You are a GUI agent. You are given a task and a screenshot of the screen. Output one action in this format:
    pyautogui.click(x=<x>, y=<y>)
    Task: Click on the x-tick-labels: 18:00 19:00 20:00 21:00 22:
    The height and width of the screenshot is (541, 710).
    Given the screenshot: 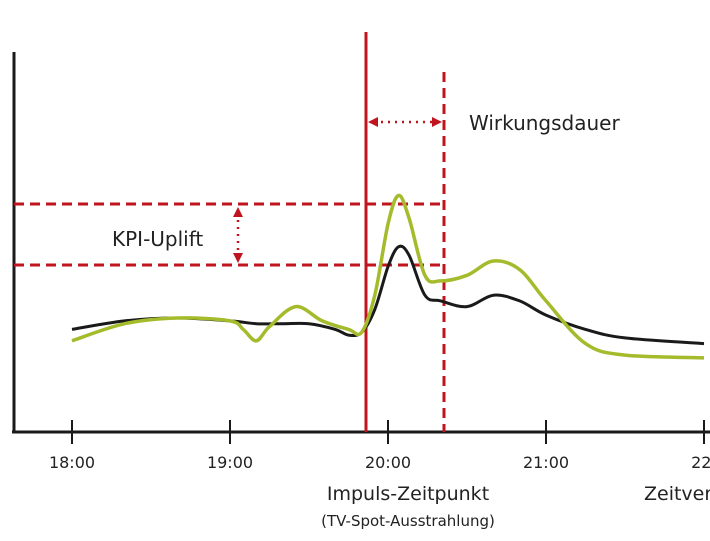 What is the action you would take?
    pyautogui.click(x=379, y=462)
    